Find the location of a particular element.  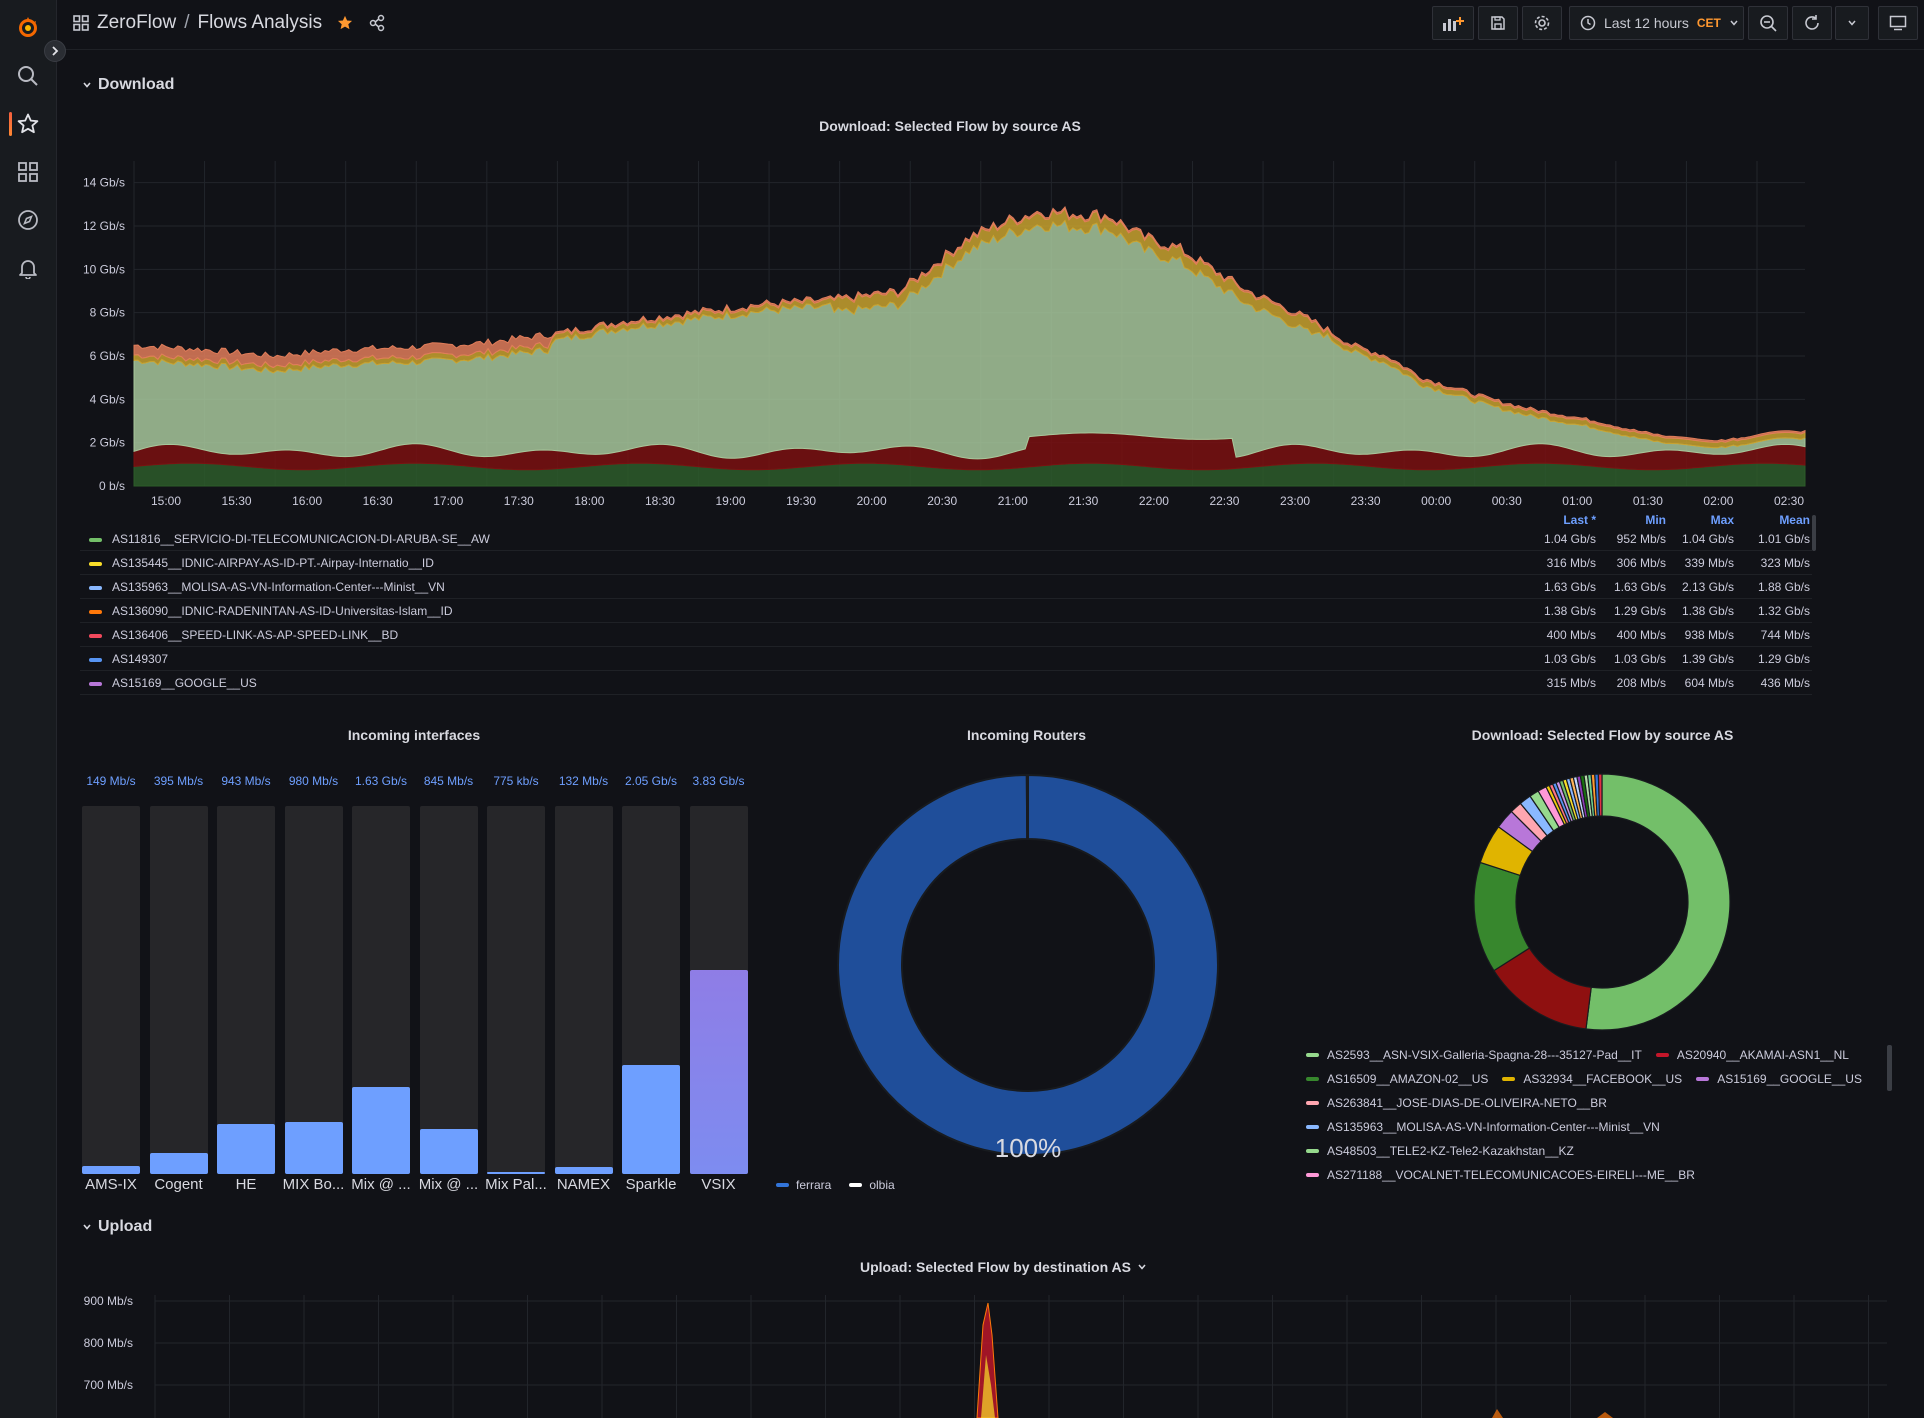

upload-panel-title-label: Upload: Selected Flow by destination AS is located at coordinates (995, 1267).